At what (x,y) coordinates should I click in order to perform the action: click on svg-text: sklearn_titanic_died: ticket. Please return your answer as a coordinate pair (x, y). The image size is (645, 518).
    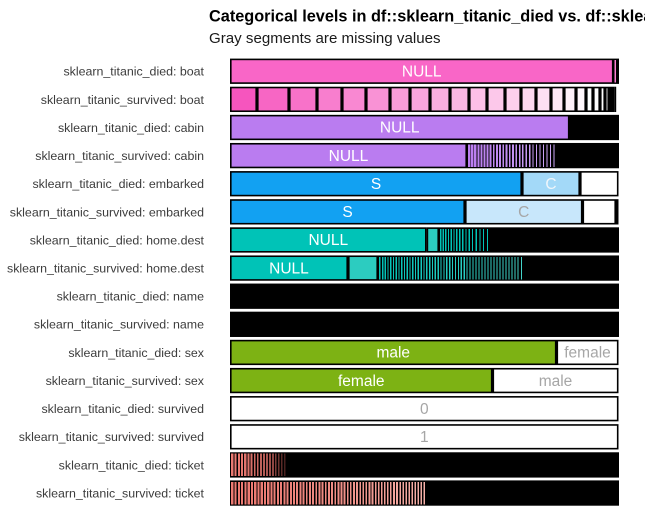
    Looking at the image, I should click on (132, 465).